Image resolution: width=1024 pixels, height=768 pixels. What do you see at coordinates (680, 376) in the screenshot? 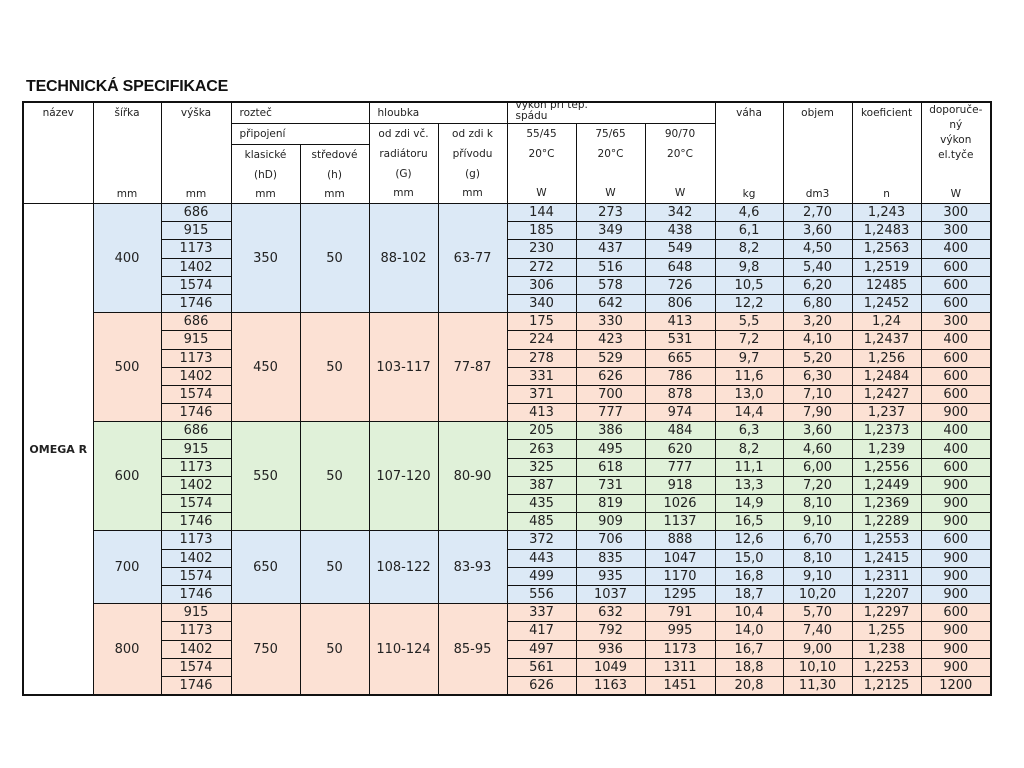
I see `w90-cell: 786` at bounding box center [680, 376].